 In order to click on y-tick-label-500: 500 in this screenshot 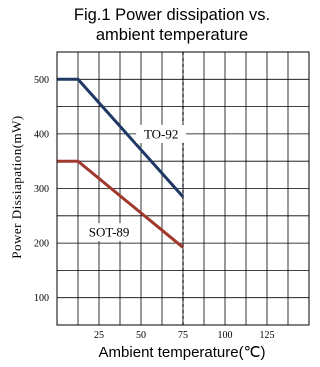, I will do `click(41, 80)`.